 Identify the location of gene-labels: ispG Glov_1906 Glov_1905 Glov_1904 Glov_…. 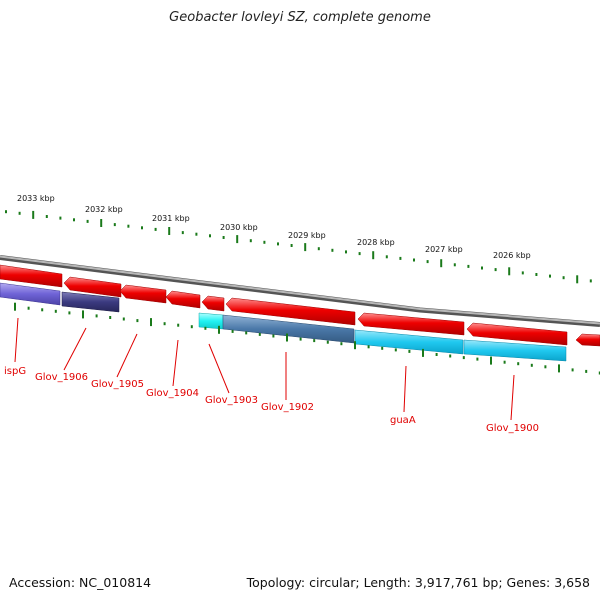
(271, 400).